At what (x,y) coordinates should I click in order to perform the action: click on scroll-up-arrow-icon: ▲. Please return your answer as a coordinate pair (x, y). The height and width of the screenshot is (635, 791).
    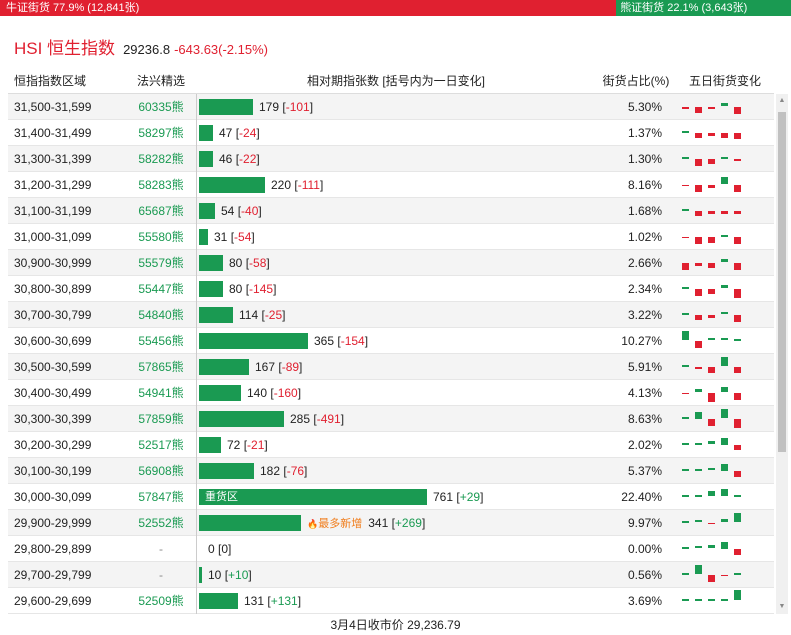
    Looking at the image, I should click on (782, 100).